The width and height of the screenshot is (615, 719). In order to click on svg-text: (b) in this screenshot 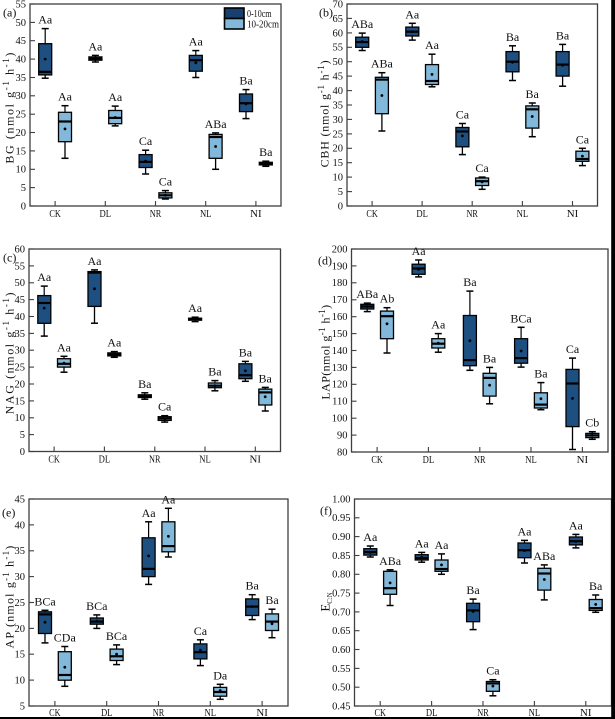, I will do `click(326, 13)`.